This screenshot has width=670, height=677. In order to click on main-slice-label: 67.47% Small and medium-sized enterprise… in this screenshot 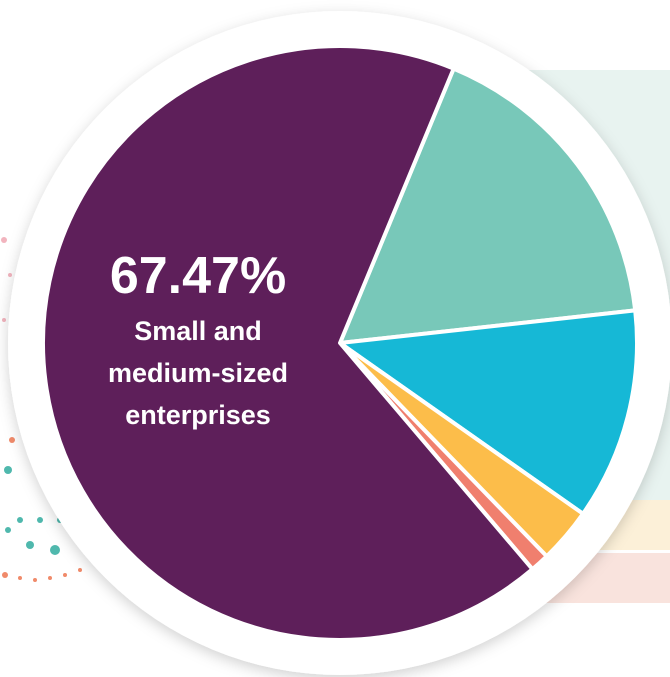, I will do `click(198, 338)`.